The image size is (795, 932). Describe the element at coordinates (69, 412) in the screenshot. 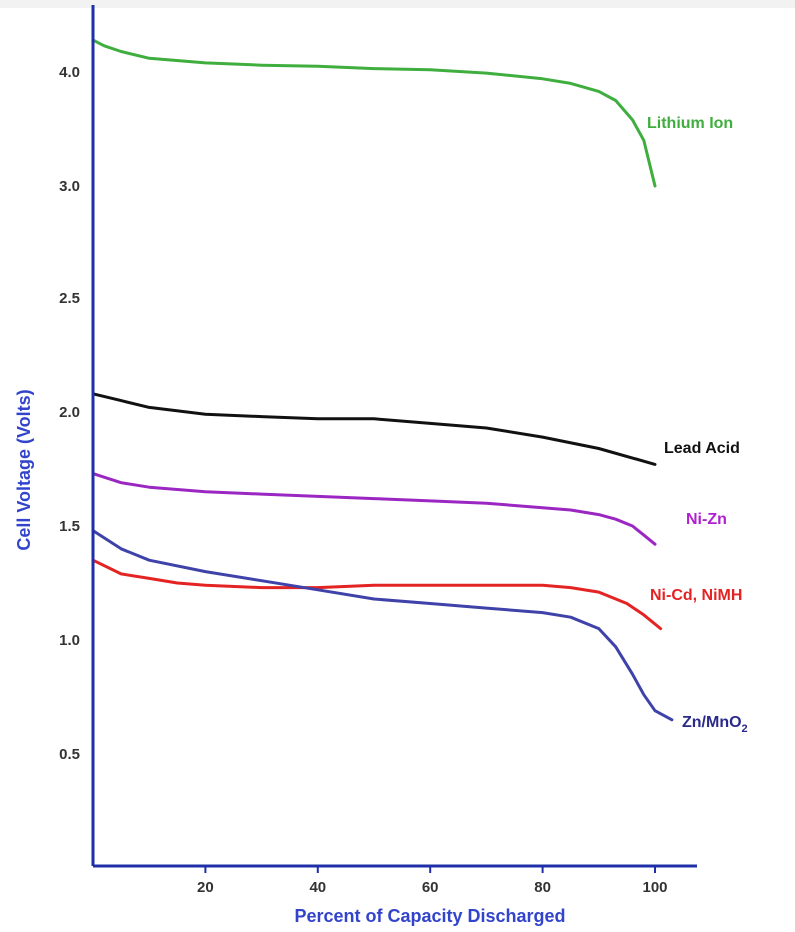

I see `y-tick-label-3: 2.0` at that location.